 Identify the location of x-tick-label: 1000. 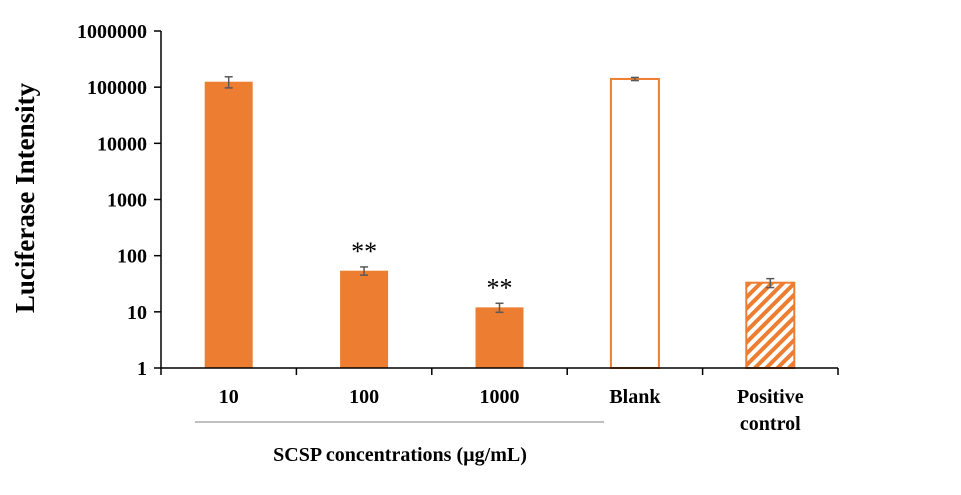
(500, 397).